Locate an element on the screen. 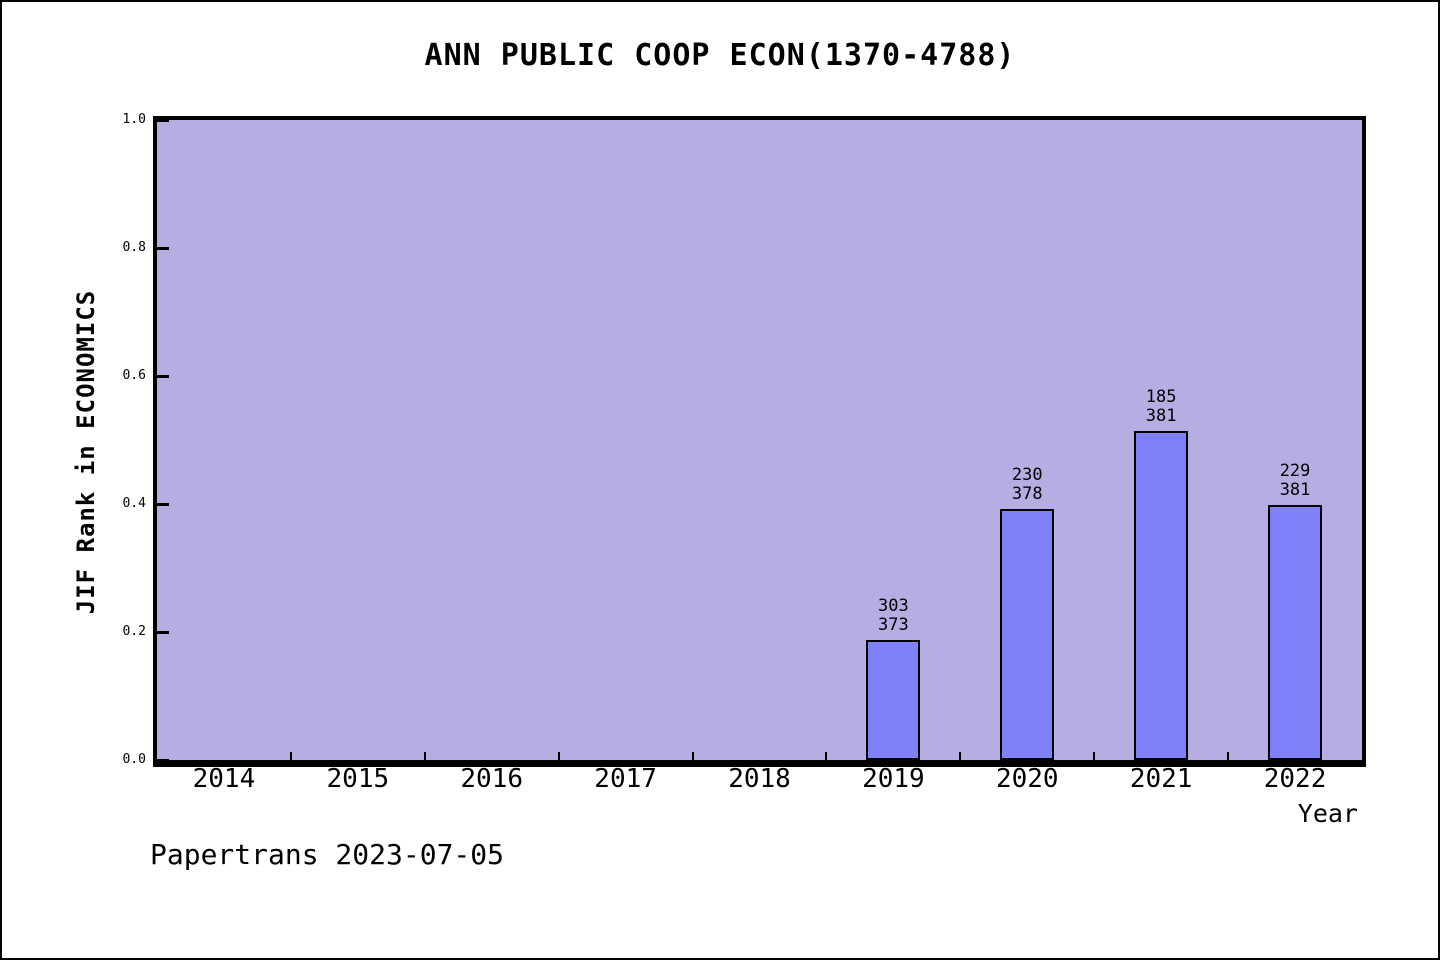  bar-value-label: 230 378 is located at coordinates (1027, 485).